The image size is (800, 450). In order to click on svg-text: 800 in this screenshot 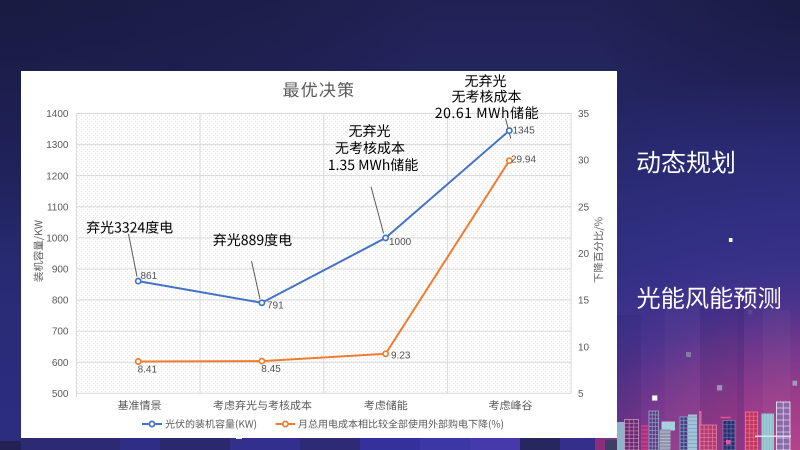, I will do `click(60, 301)`.